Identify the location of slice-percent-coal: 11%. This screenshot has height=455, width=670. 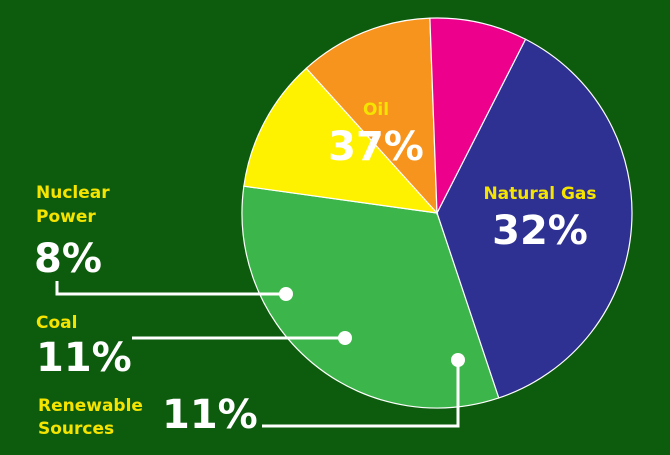
(84, 358).